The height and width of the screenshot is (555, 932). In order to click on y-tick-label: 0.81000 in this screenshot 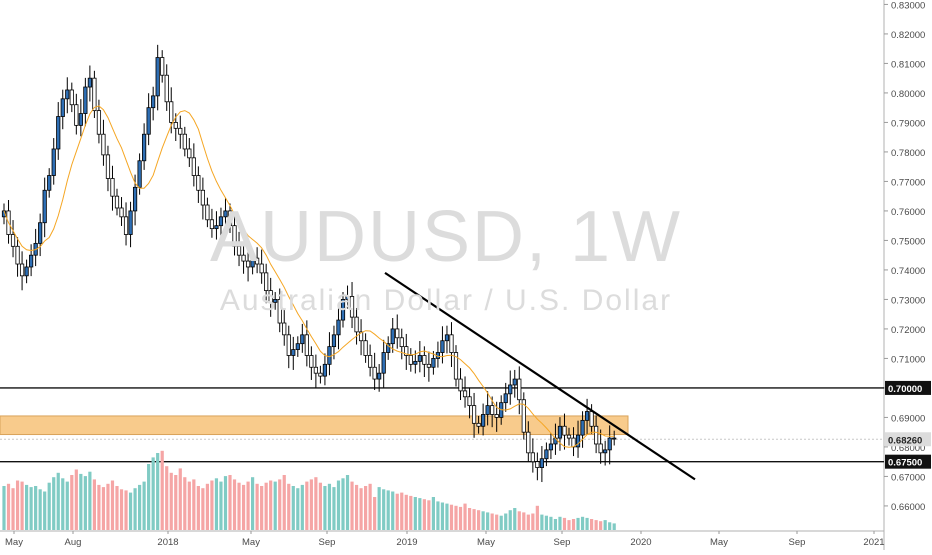, I will do `click(908, 64)`.